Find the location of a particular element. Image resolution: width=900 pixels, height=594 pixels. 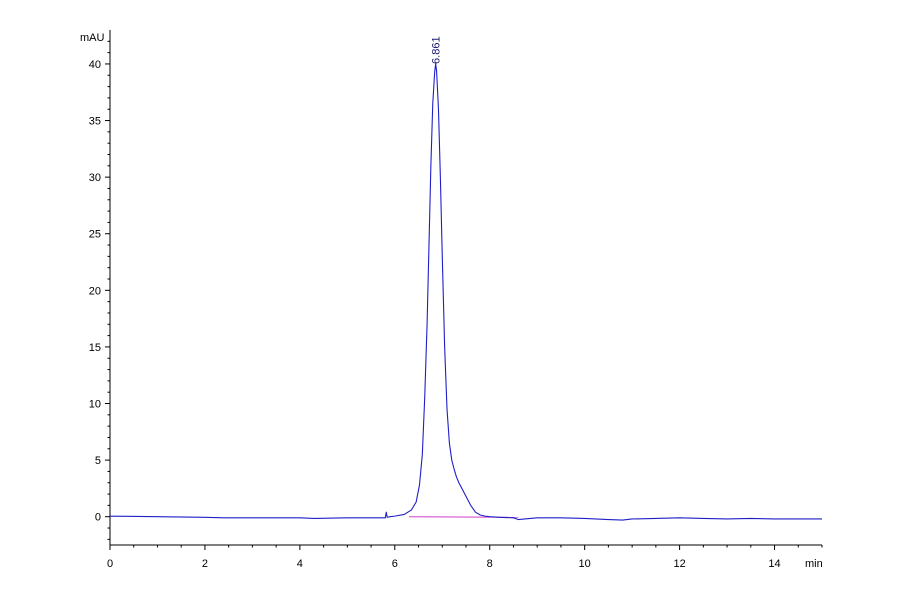

y-tick-label: 40 is located at coordinates (95, 65).